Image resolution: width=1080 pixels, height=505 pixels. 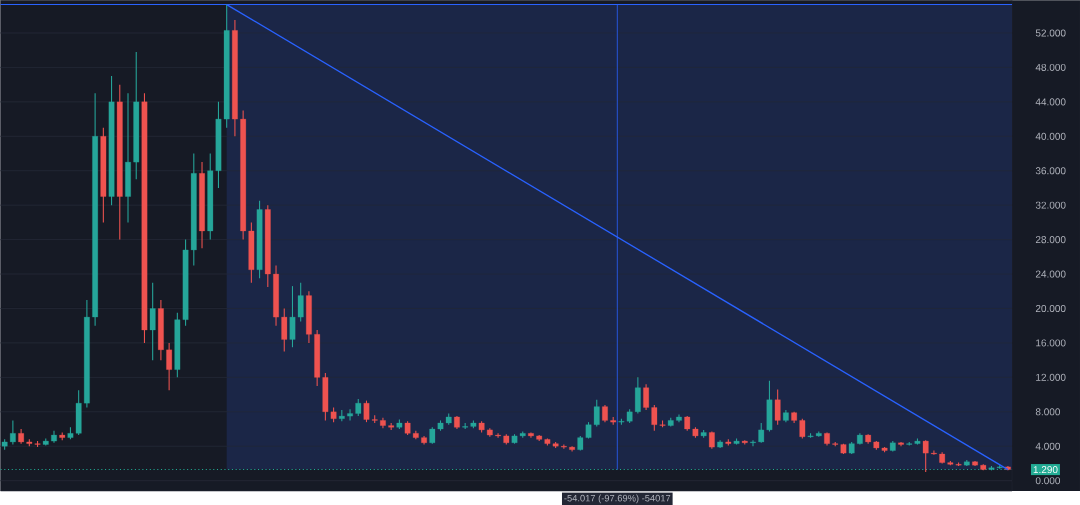 What do you see at coordinates (1050, 136) in the screenshot?
I see `y-tick-label: 40.000` at bounding box center [1050, 136].